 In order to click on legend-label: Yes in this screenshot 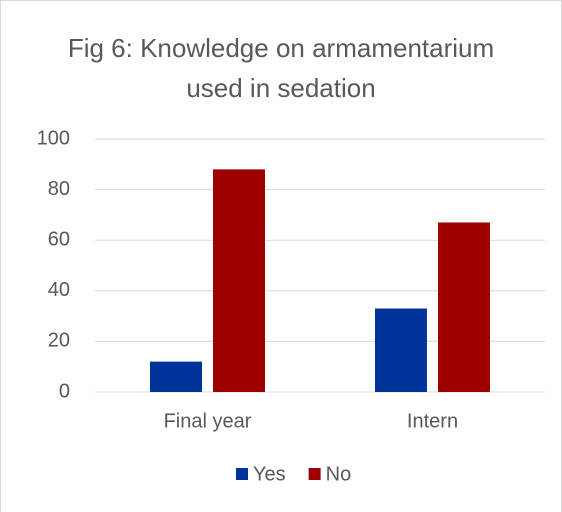, I will do `click(269, 474)`.